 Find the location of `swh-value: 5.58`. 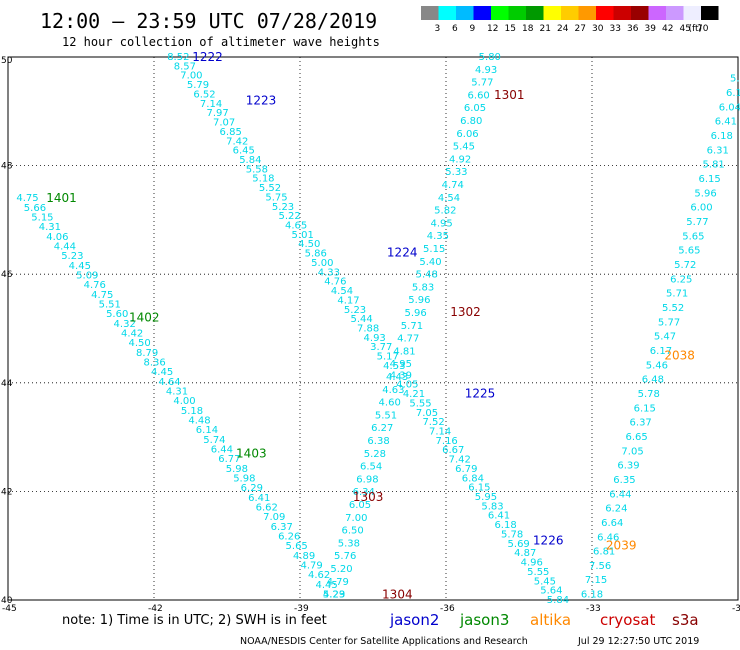

swh-value: 5.58 is located at coordinates (257, 169).